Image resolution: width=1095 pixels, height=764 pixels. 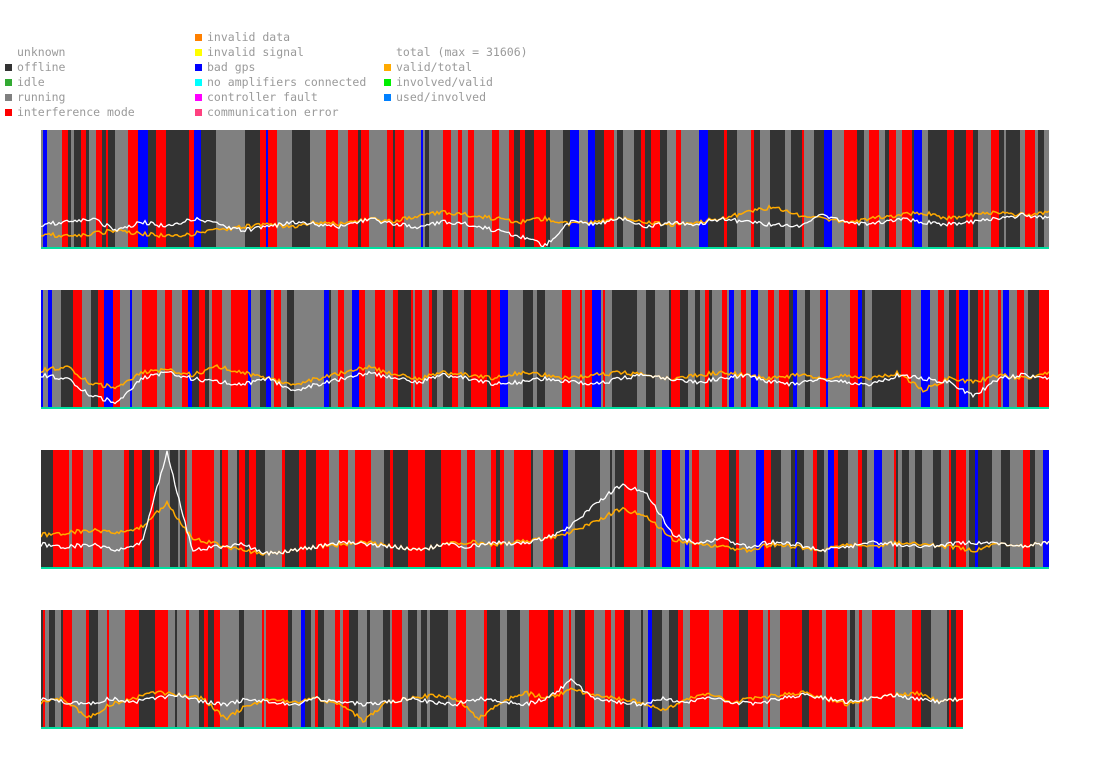 What do you see at coordinates (273, 112) in the screenshot?
I see `legend-label: communication error` at bounding box center [273, 112].